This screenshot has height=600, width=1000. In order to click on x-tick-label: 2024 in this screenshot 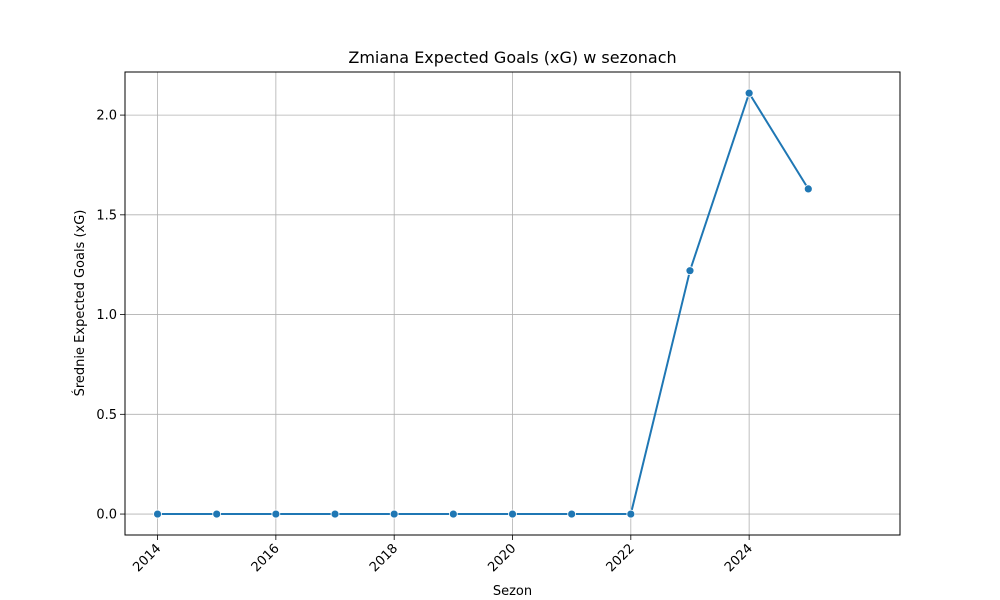, I will do `click(739, 558)`.